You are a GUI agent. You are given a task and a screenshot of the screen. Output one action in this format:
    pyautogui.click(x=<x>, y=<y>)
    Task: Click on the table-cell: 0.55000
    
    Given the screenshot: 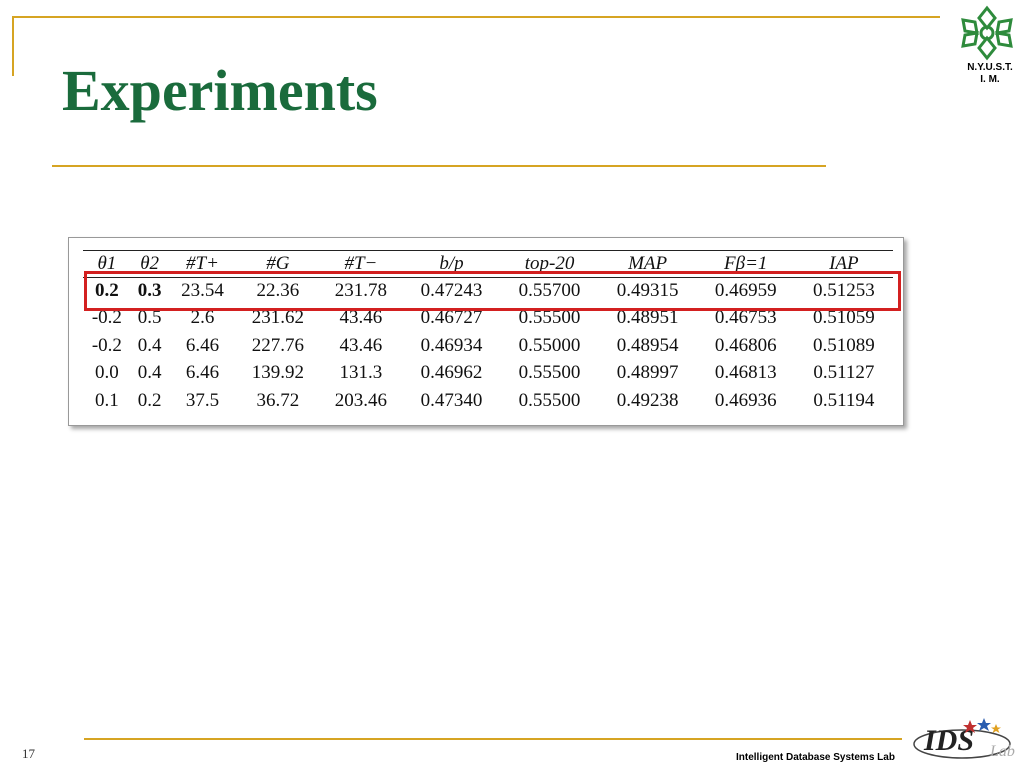 What is the action you would take?
    pyautogui.click(x=549, y=345)
    